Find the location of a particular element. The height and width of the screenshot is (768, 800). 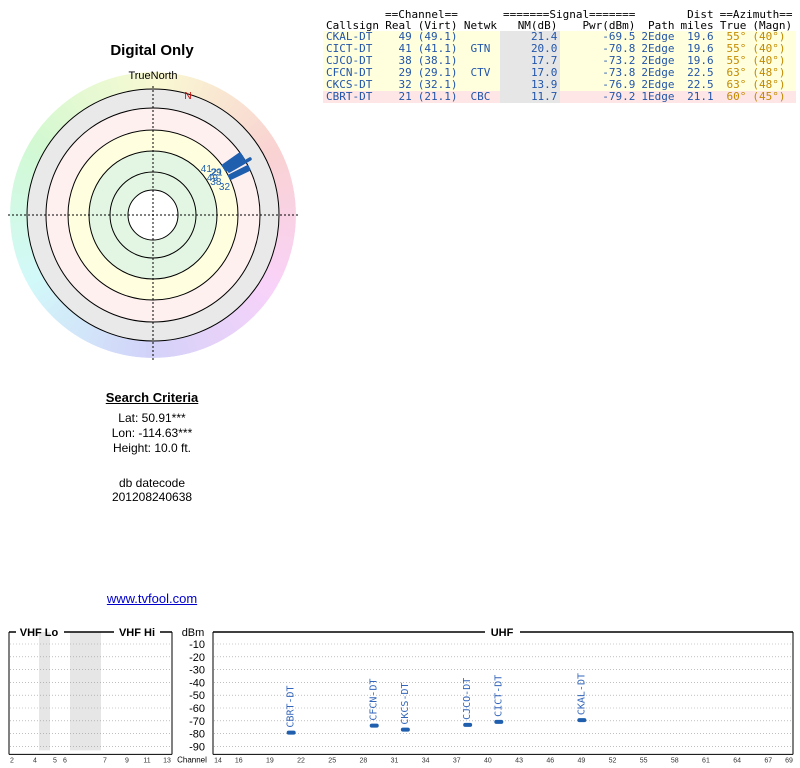

uhf-tick-label: 49 is located at coordinates (581, 760).